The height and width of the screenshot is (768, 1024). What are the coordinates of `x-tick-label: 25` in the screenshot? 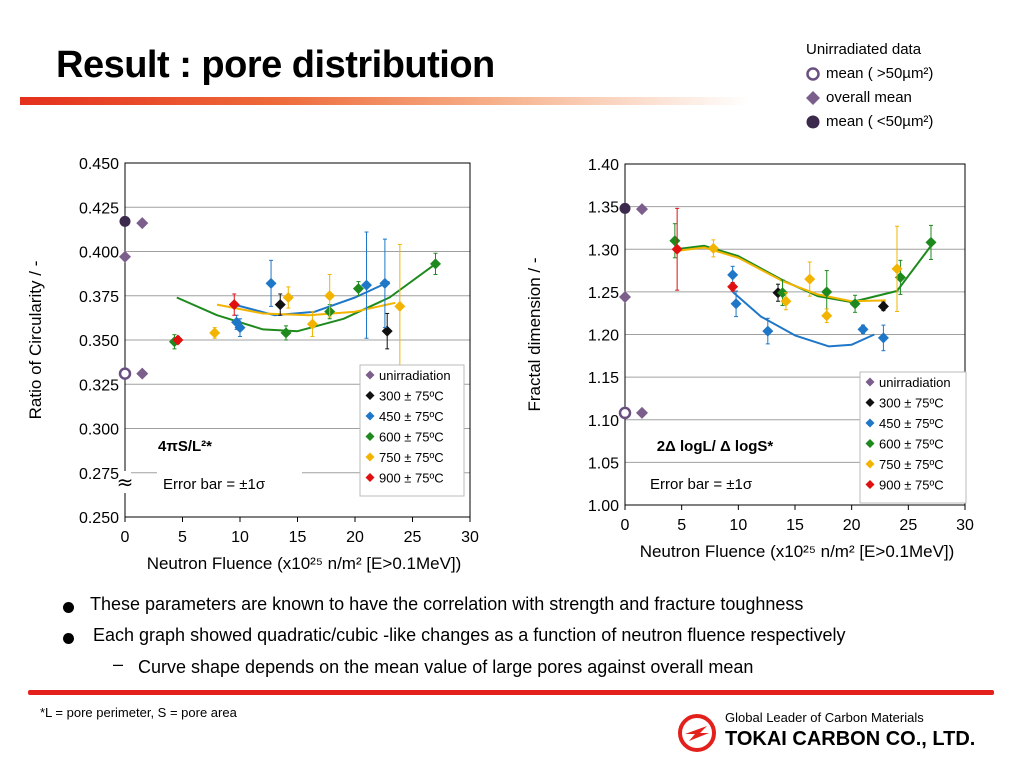 It's located at (908, 525).